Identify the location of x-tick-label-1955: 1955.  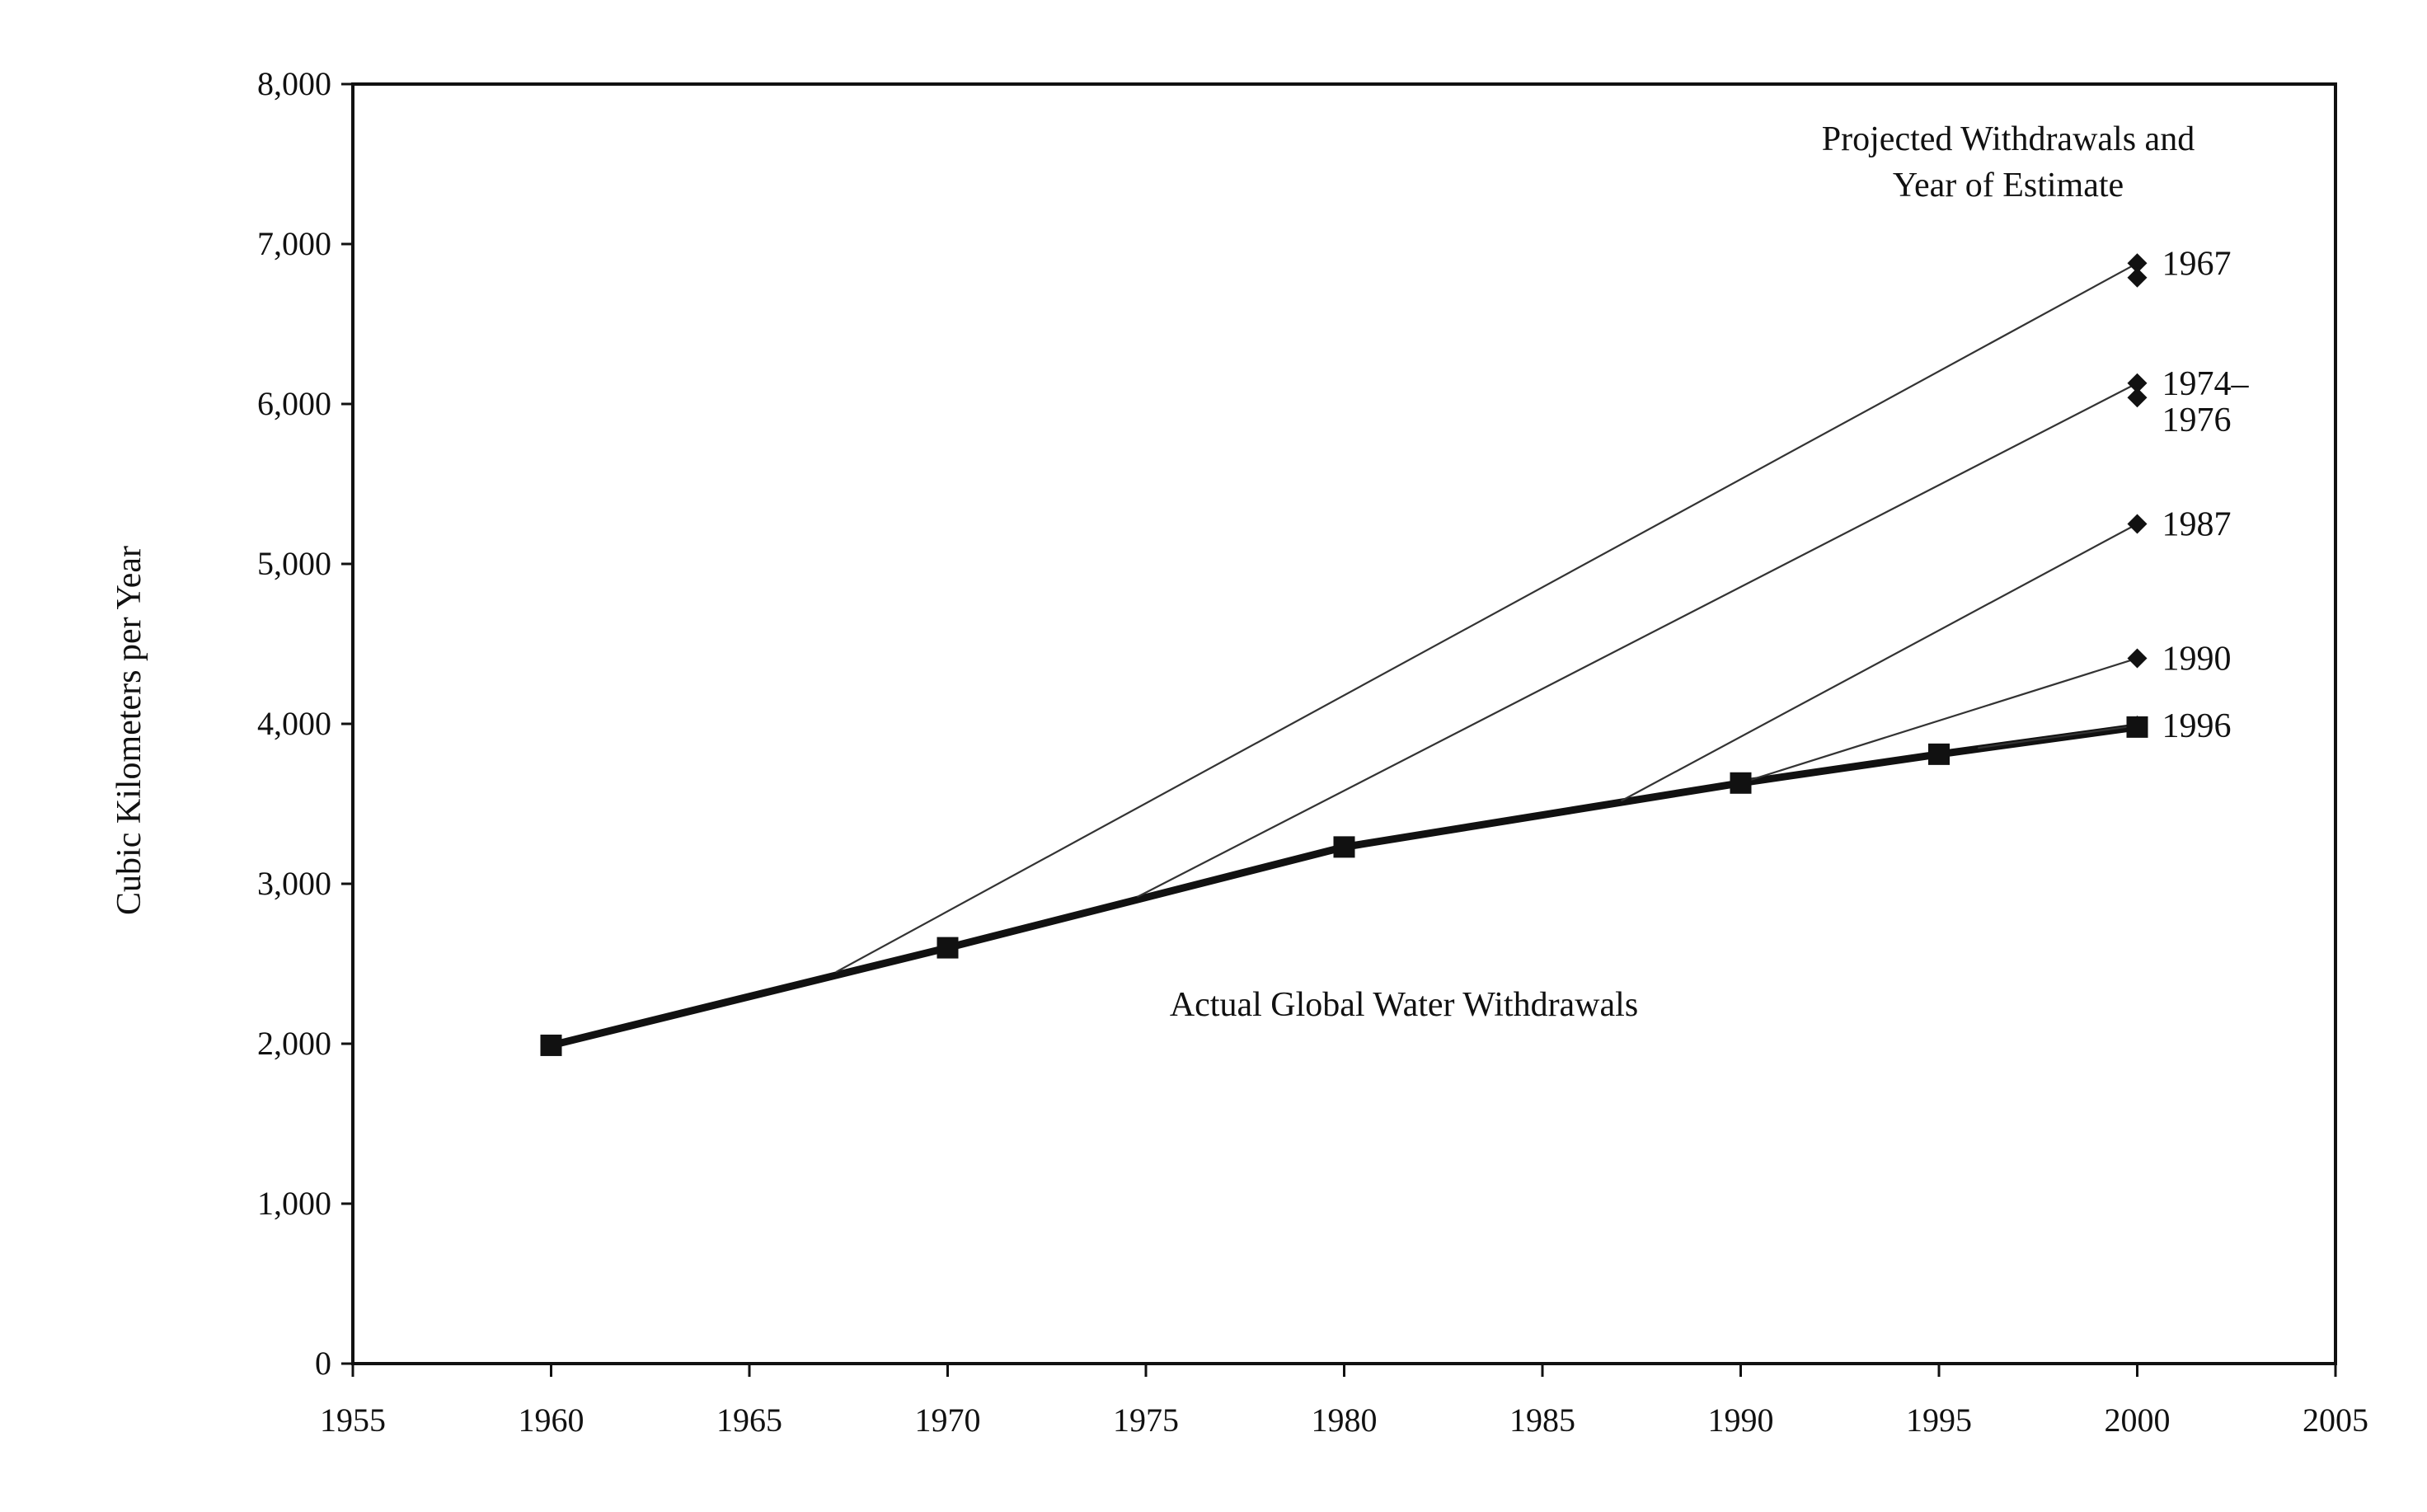
(353, 1420).